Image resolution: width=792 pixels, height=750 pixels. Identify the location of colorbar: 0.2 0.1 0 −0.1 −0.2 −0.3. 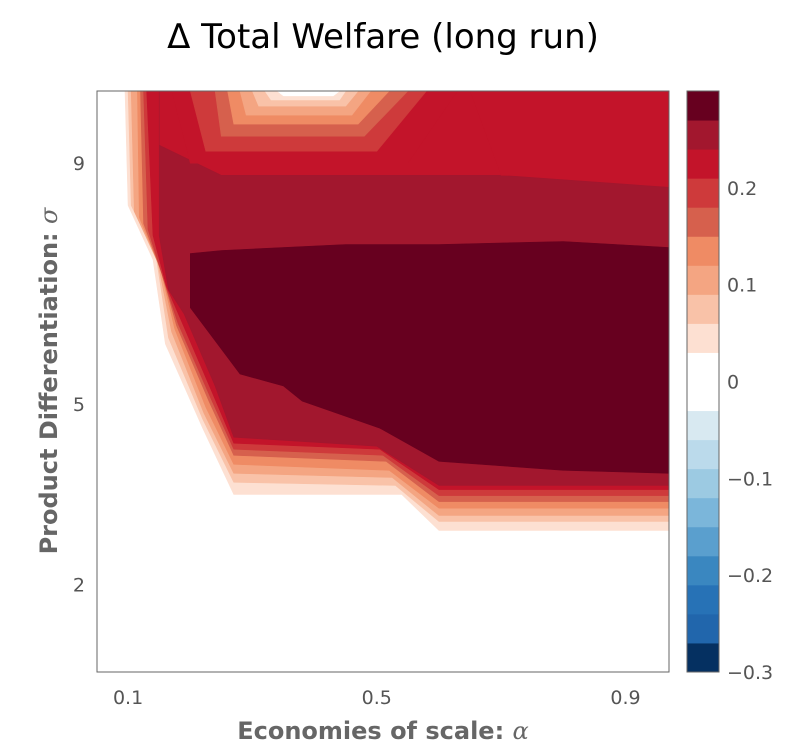
(729, 387).